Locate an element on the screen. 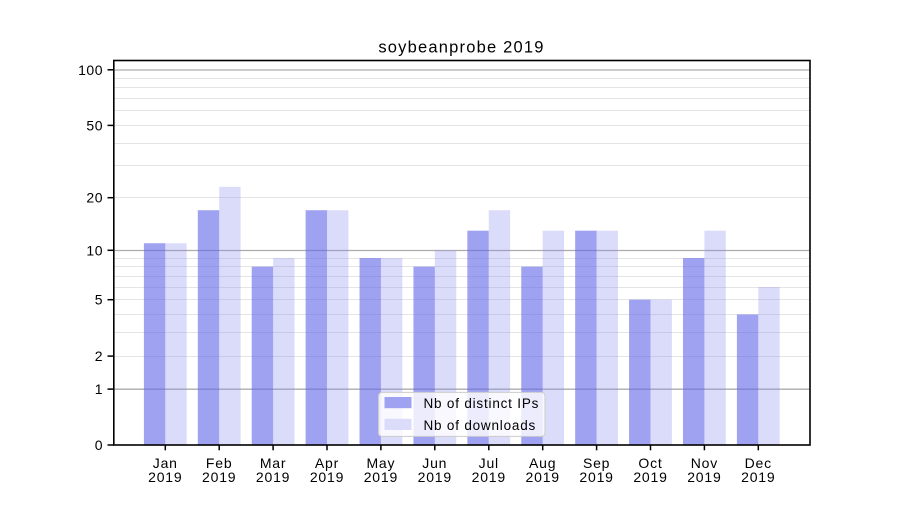 This screenshot has width=900, height=505. svg-text: 100 is located at coordinates (90, 70).